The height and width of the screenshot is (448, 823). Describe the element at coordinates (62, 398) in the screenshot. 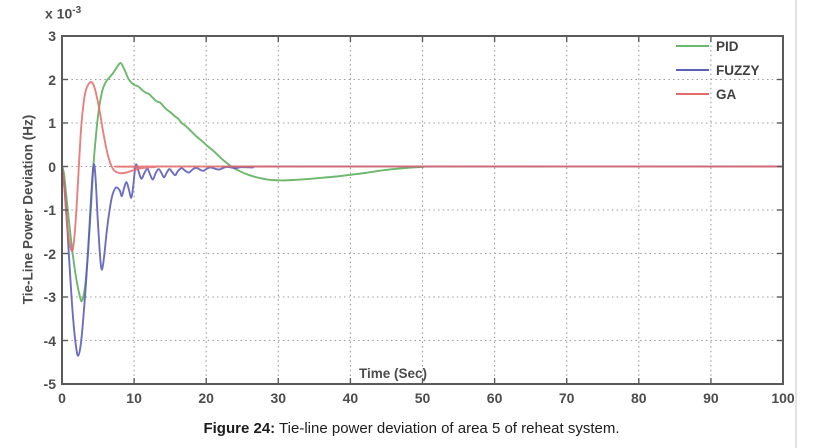

I see `x-tick-label-0: 0` at that location.